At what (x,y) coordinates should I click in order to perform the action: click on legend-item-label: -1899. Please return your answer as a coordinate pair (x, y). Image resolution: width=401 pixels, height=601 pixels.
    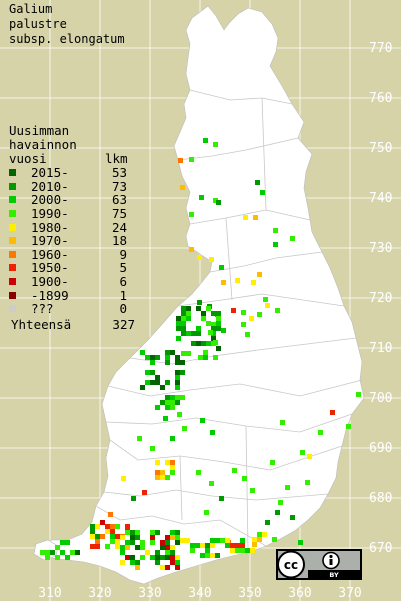
    Looking at the image, I should click on (50, 295).